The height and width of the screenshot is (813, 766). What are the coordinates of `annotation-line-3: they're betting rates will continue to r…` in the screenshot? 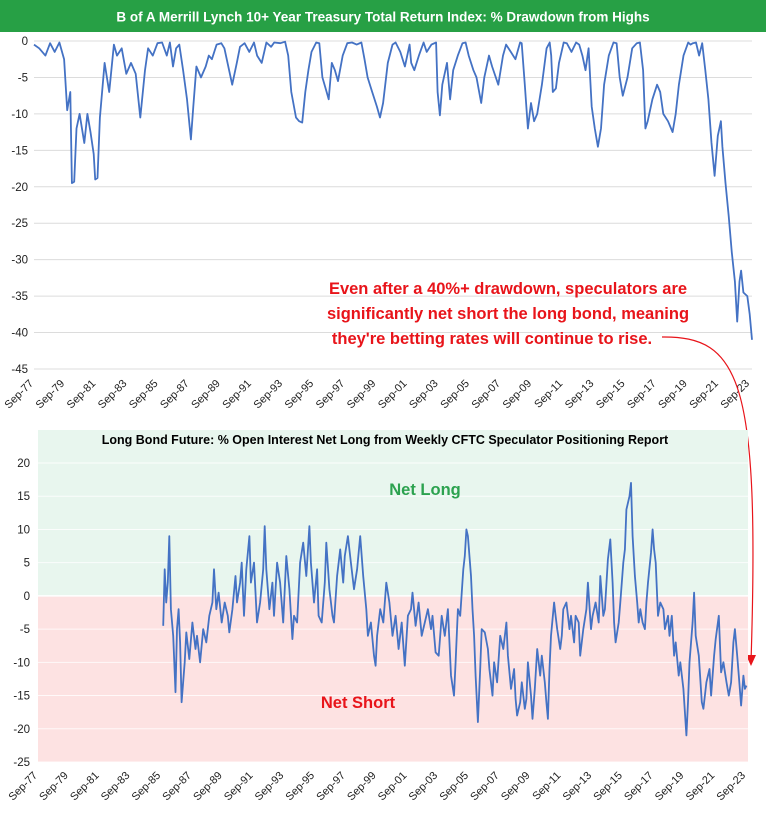 It's located at (492, 339).